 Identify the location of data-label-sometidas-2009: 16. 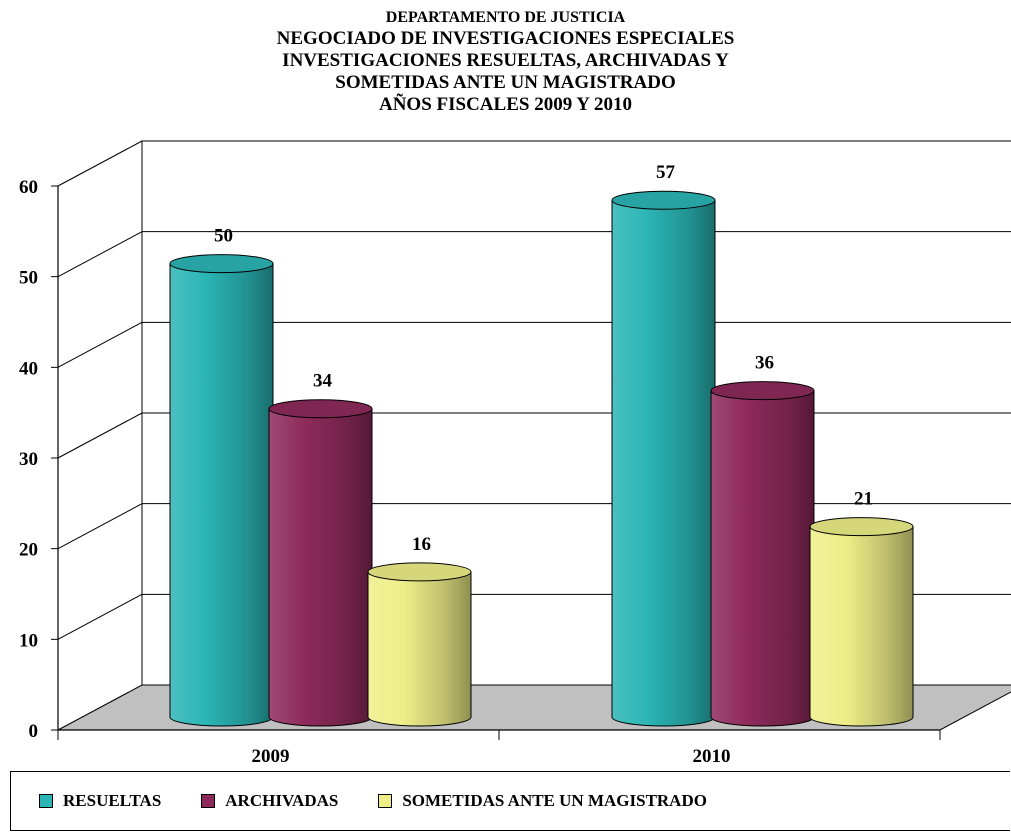
(421, 544).